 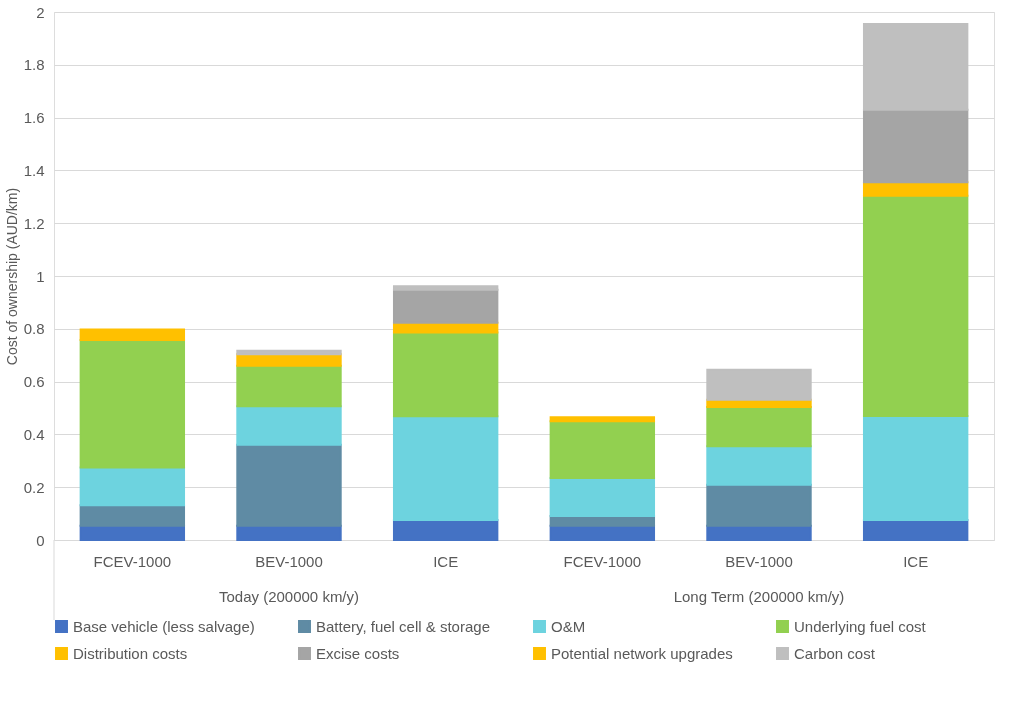 What do you see at coordinates (40, 12) in the screenshot?
I see `y-tick-label: 2` at bounding box center [40, 12].